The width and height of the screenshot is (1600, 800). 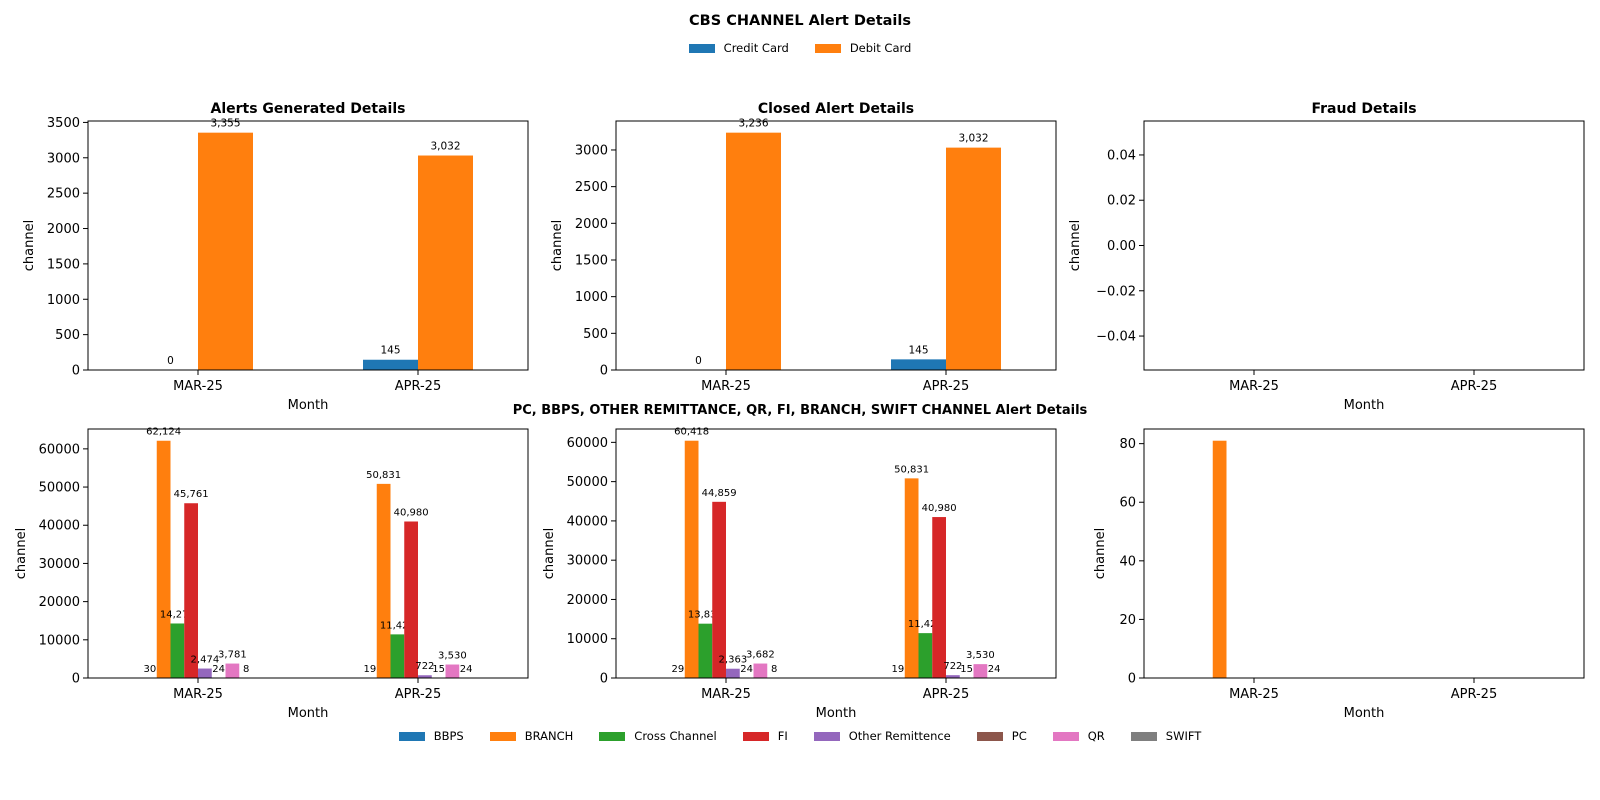 What do you see at coordinates (882, 736) in the screenshot?
I see `legend-item-other-remittence: Other Remittence` at bounding box center [882, 736].